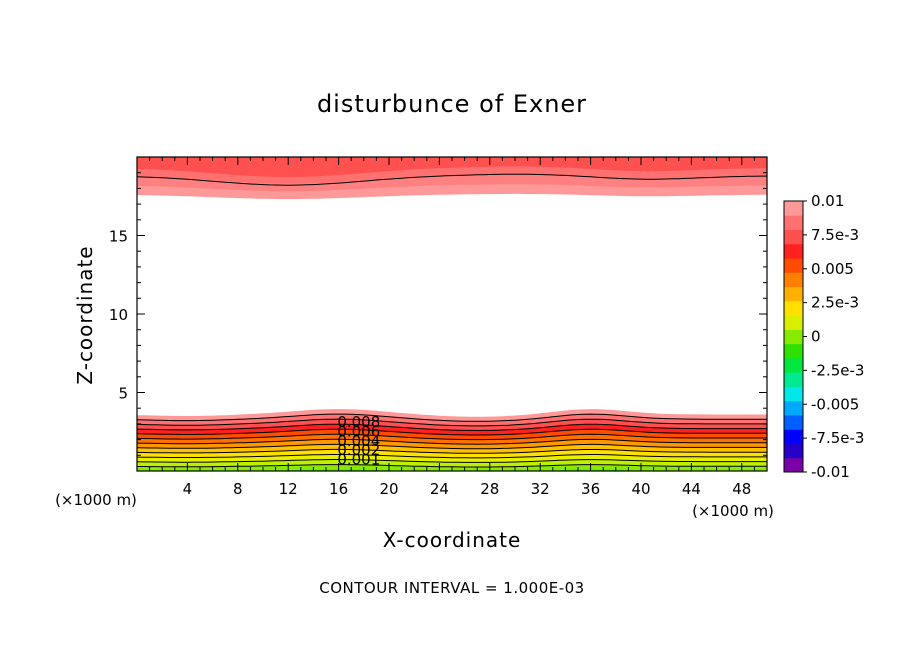 The height and width of the screenshot is (654, 904). What do you see at coordinates (733, 511) in the screenshot?
I see `x-unit-label-right: (×1000 m)` at bounding box center [733, 511].